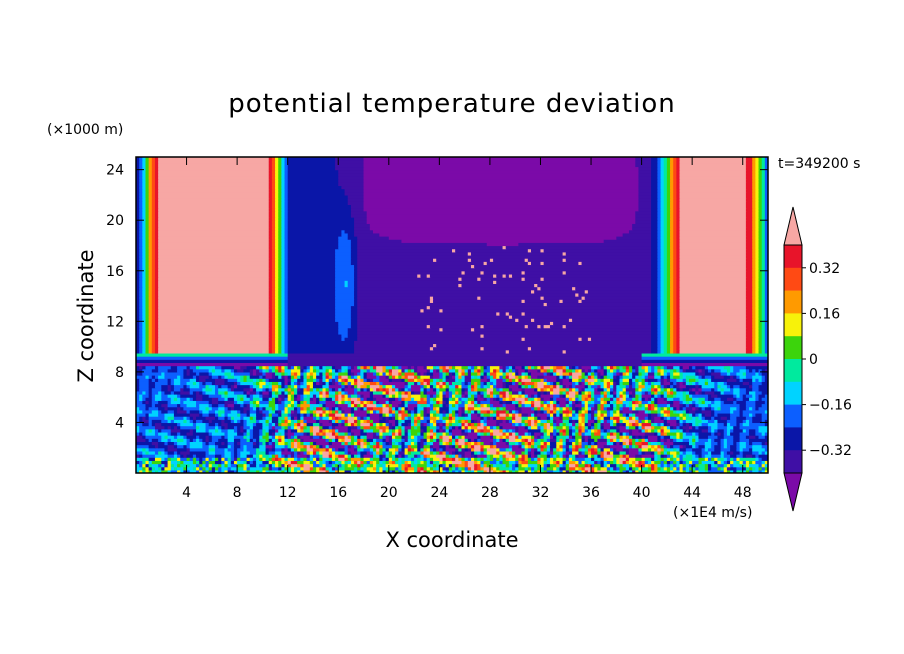  Describe the element at coordinates (389, 493) in the screenshot. I see `x-tick-label: 20` at that location.